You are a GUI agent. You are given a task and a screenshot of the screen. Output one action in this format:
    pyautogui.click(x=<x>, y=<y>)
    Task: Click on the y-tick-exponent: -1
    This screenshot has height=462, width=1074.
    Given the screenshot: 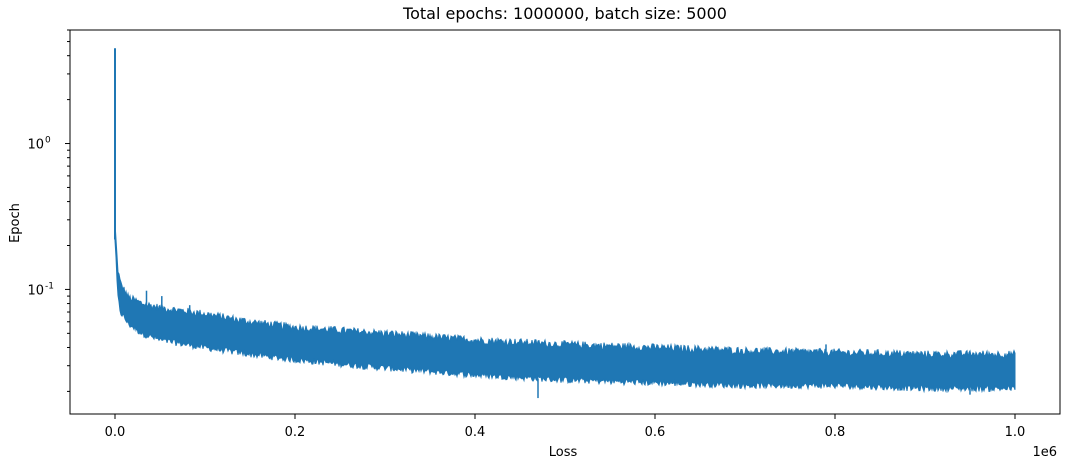 What is the action you would take?
    pyautogui.click(x=49, y=286)
    